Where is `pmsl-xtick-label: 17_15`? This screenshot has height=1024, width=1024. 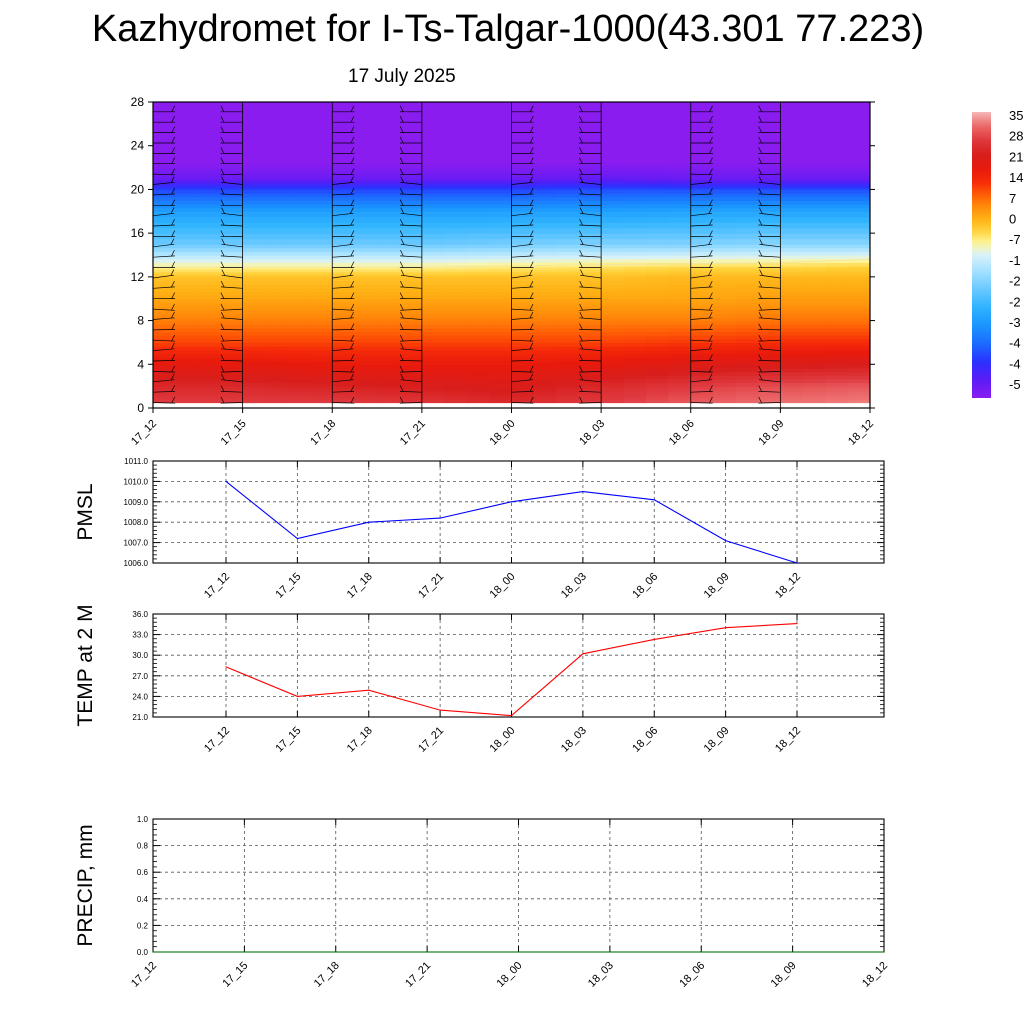 pmsl-xtick-label: 17_15 is located at coordinates (288, 586).